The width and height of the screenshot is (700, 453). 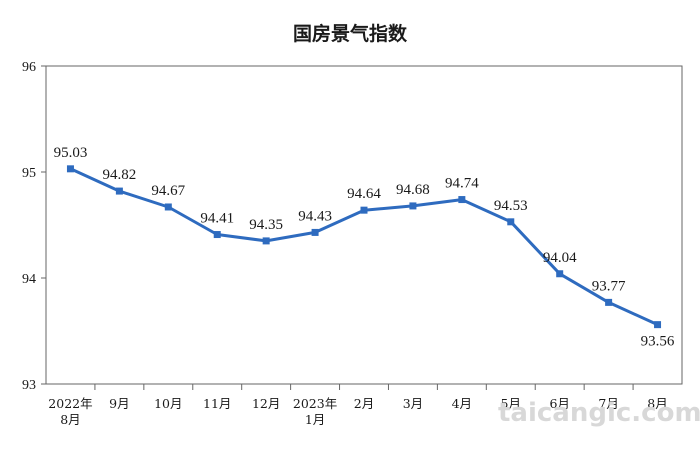 I want to click on x-tick-label: 7月, so click(x=608, y=403).